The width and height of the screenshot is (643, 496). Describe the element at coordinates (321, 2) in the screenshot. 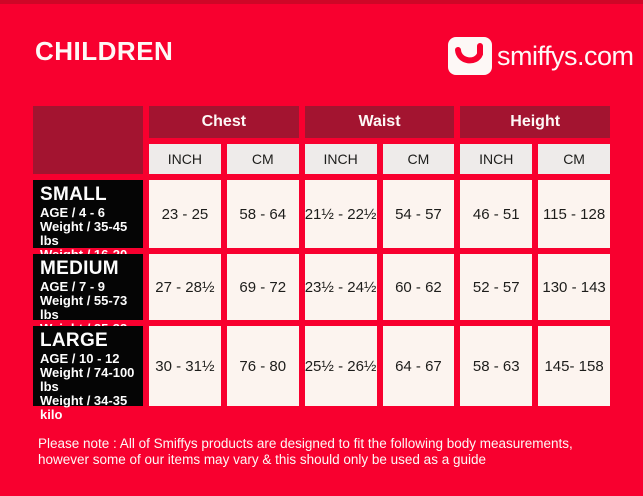

I see `top-edge-strip` at that location.